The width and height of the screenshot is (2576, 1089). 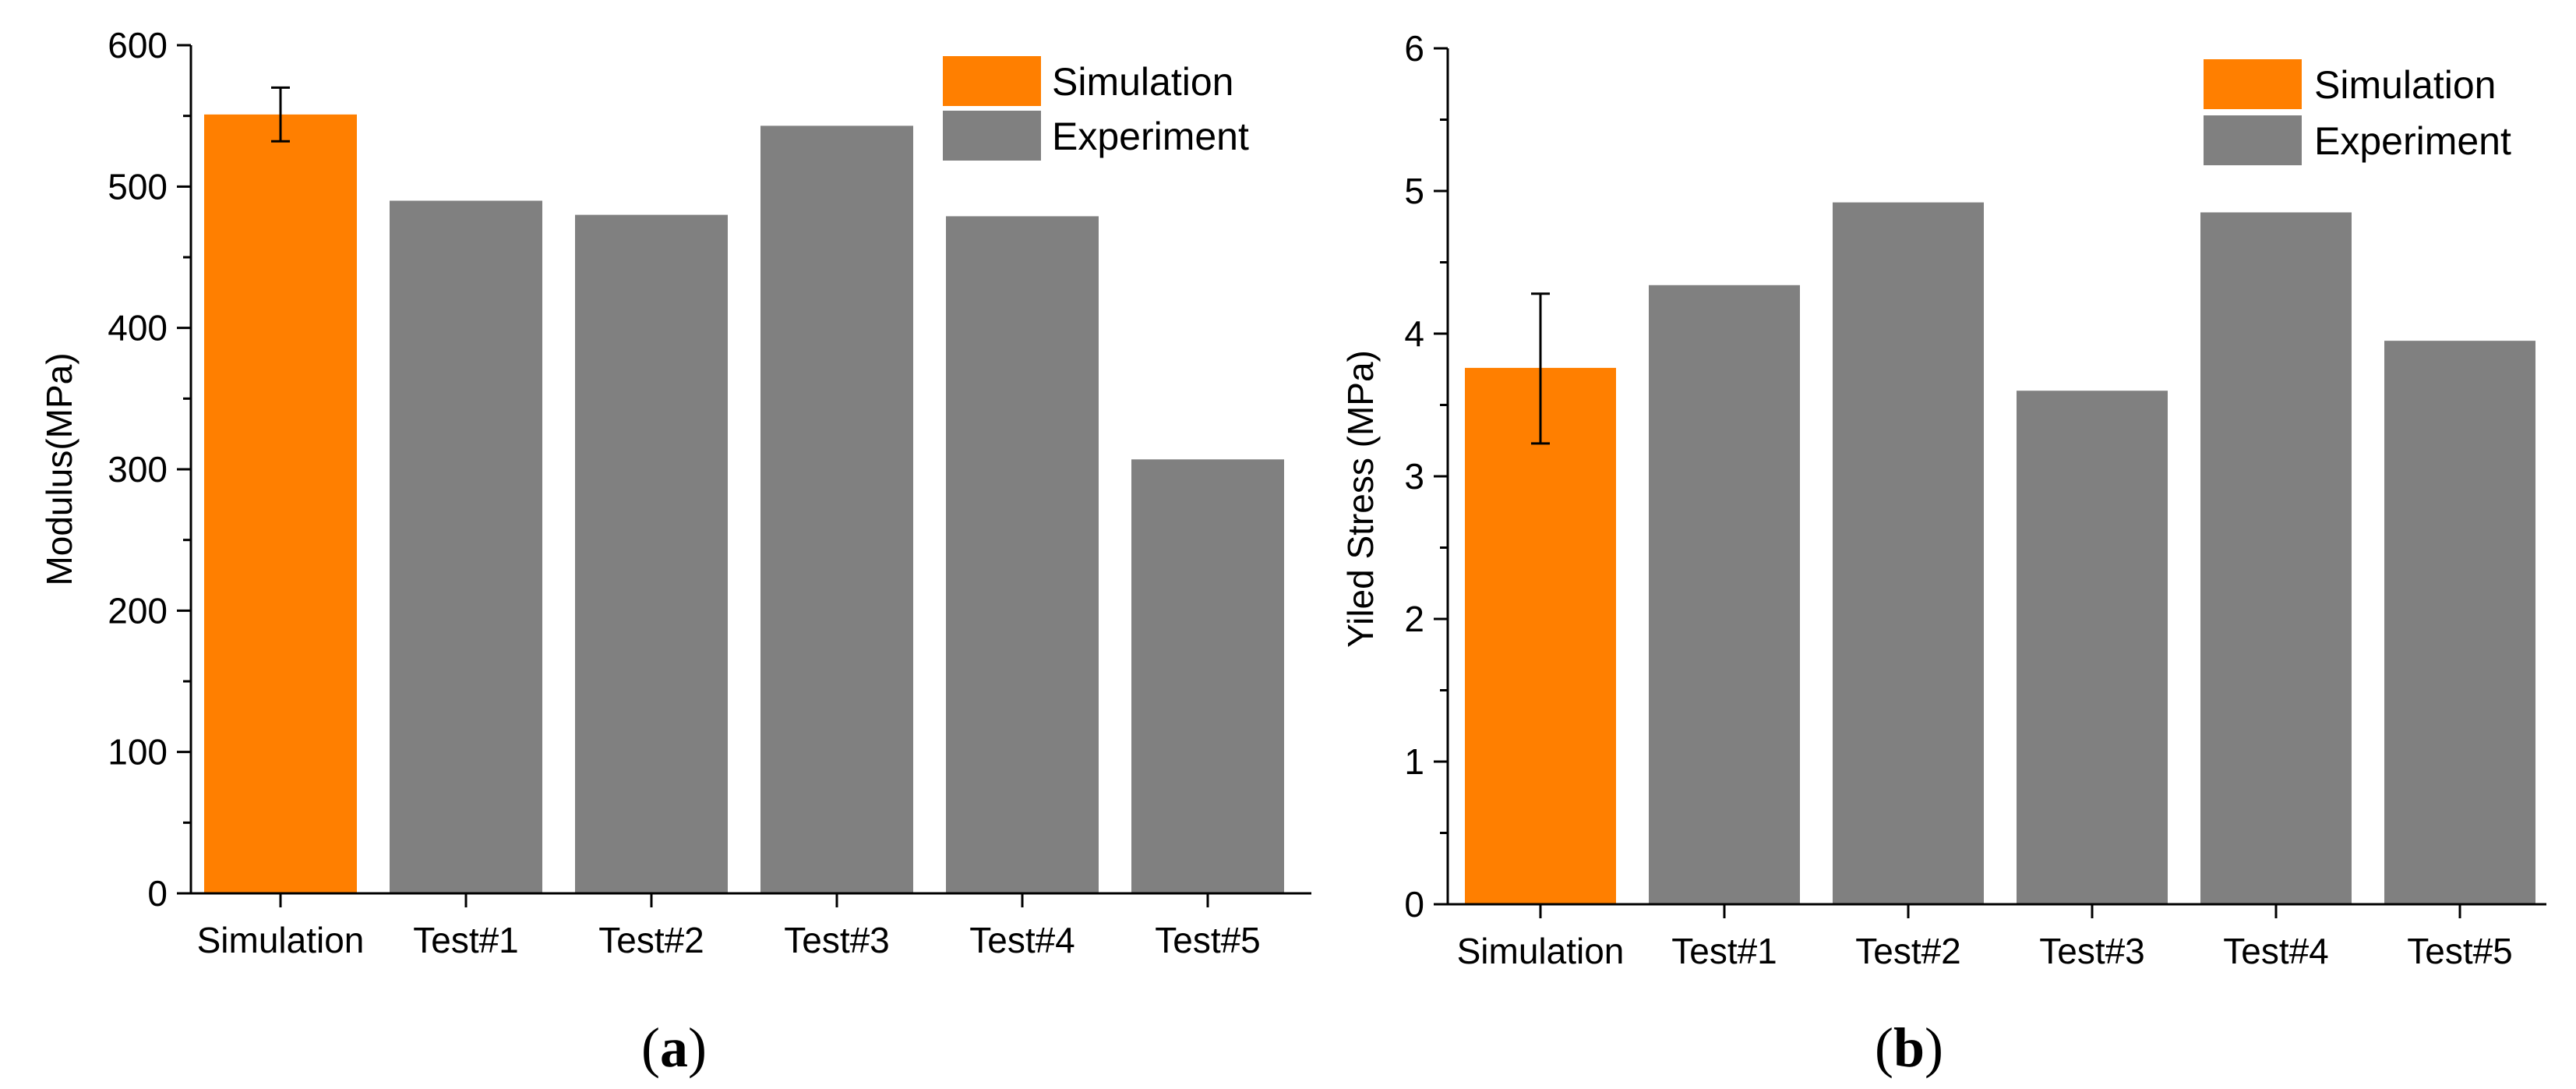 I want to click on chart-a-x-tick-label: Test#2, so click(x=651, y=940).